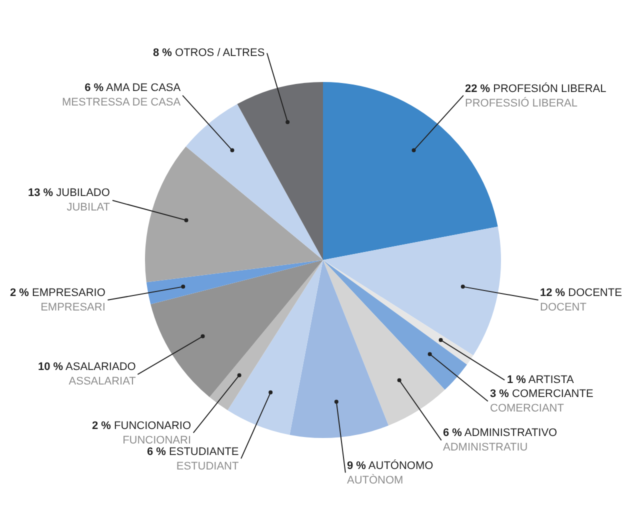 This screenshot has height=524, width=622. Describe the element at coordinates (153, 433) in the screenshot. I see `slice-label: FUNCIONARIO FUNCIONARI` at that location.